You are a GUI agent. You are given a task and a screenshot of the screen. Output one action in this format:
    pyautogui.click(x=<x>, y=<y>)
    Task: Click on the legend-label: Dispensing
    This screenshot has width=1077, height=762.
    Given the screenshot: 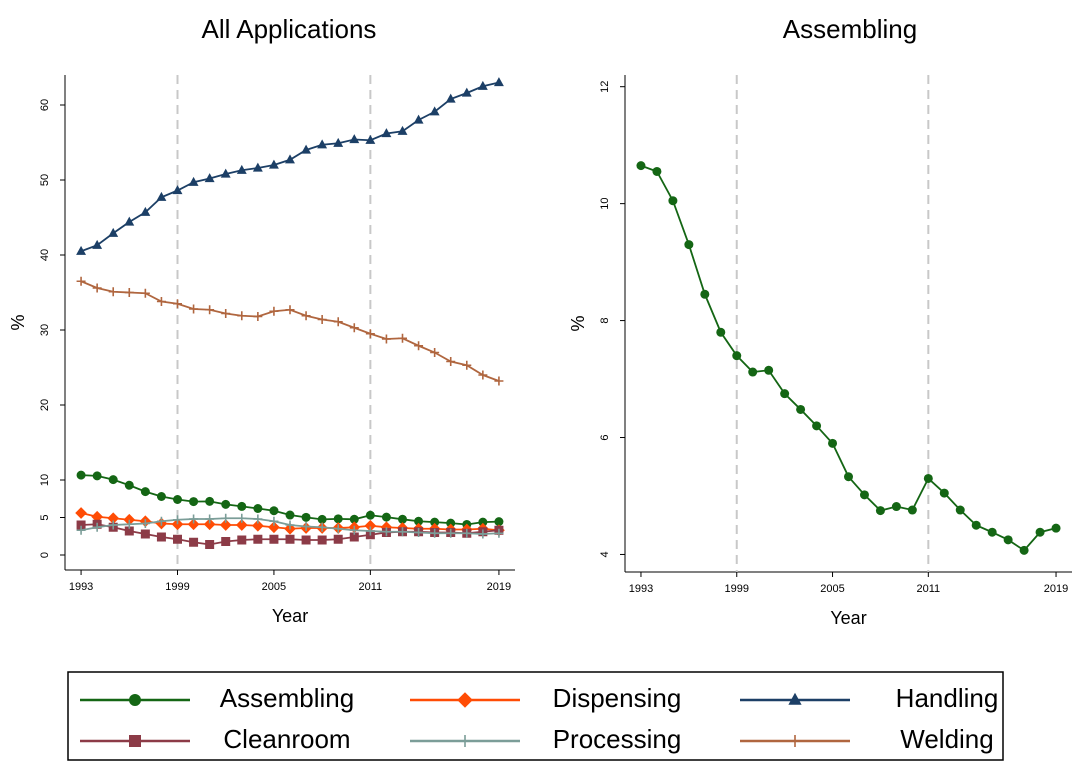 What is the action you would take?
    pyautogui.click(x=617, y=698)
    